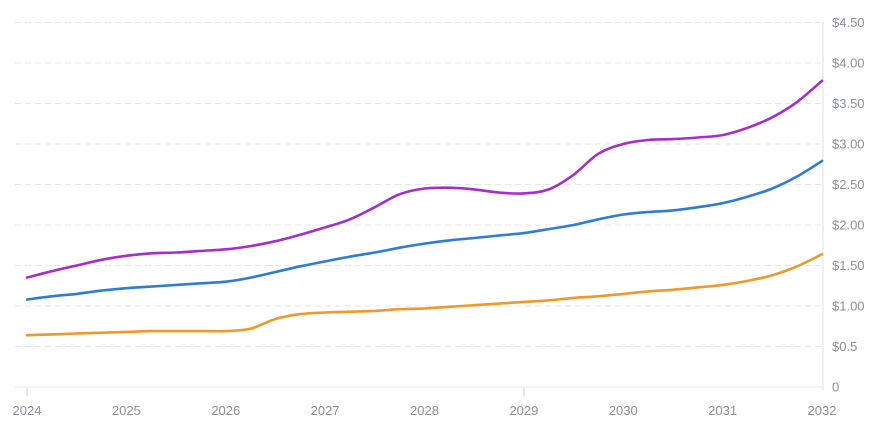 This screenshot has width=873, height=432. Describe the element at coordinates (722, 410) in the screenshot. I see `x-axis-label: 2031` at that location.